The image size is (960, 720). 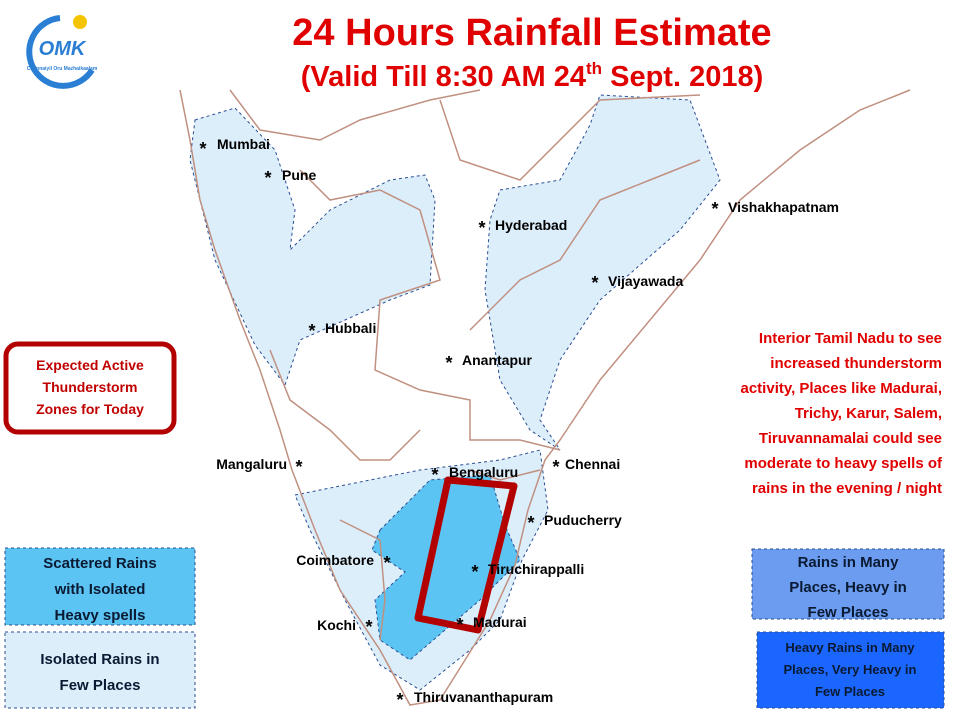 I want to click on text-line: Scattered Rains, so click(x=99, y=563).